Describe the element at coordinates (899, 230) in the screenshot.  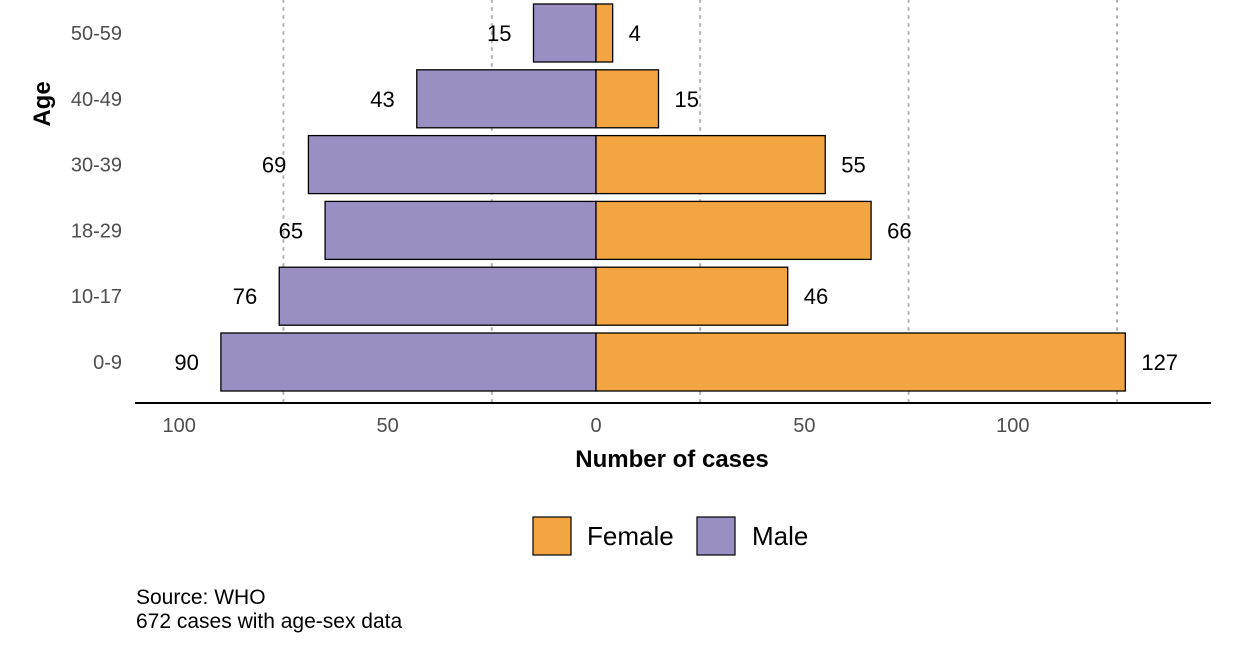
I see `label-female-18-29: 66` at that location.